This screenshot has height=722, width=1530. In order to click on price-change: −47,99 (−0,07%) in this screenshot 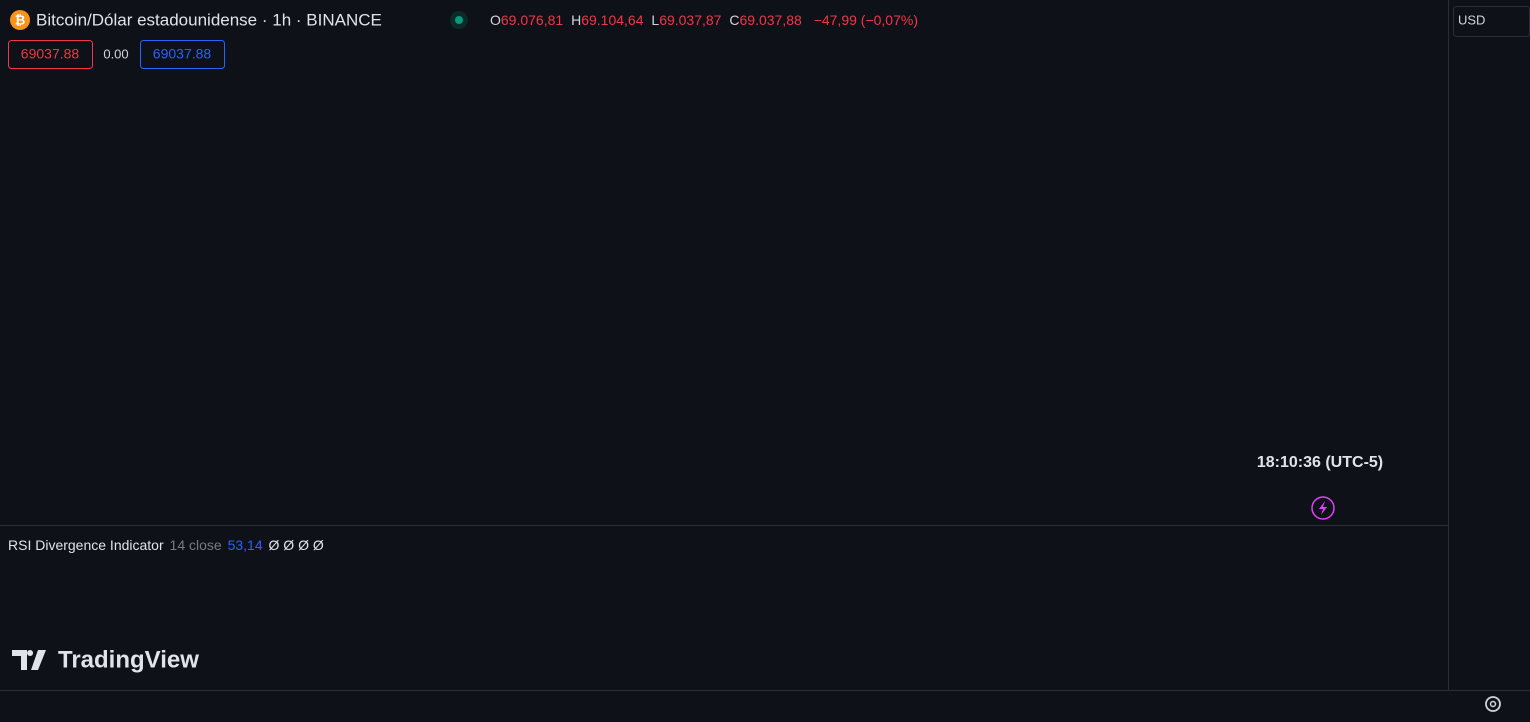, I will do `click(866, 20)`.